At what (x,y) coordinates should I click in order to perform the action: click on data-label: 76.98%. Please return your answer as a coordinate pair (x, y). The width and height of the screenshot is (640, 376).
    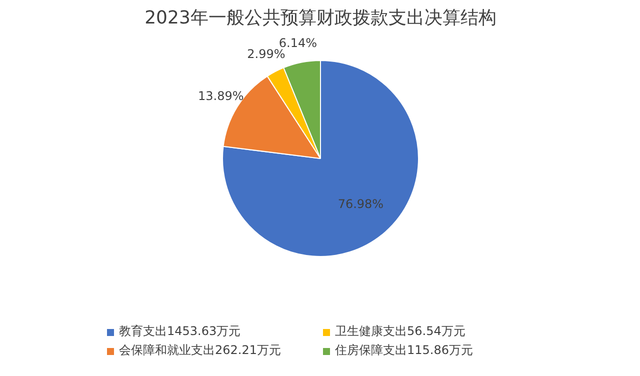
    Looking at the image, I should click on (361, 204).